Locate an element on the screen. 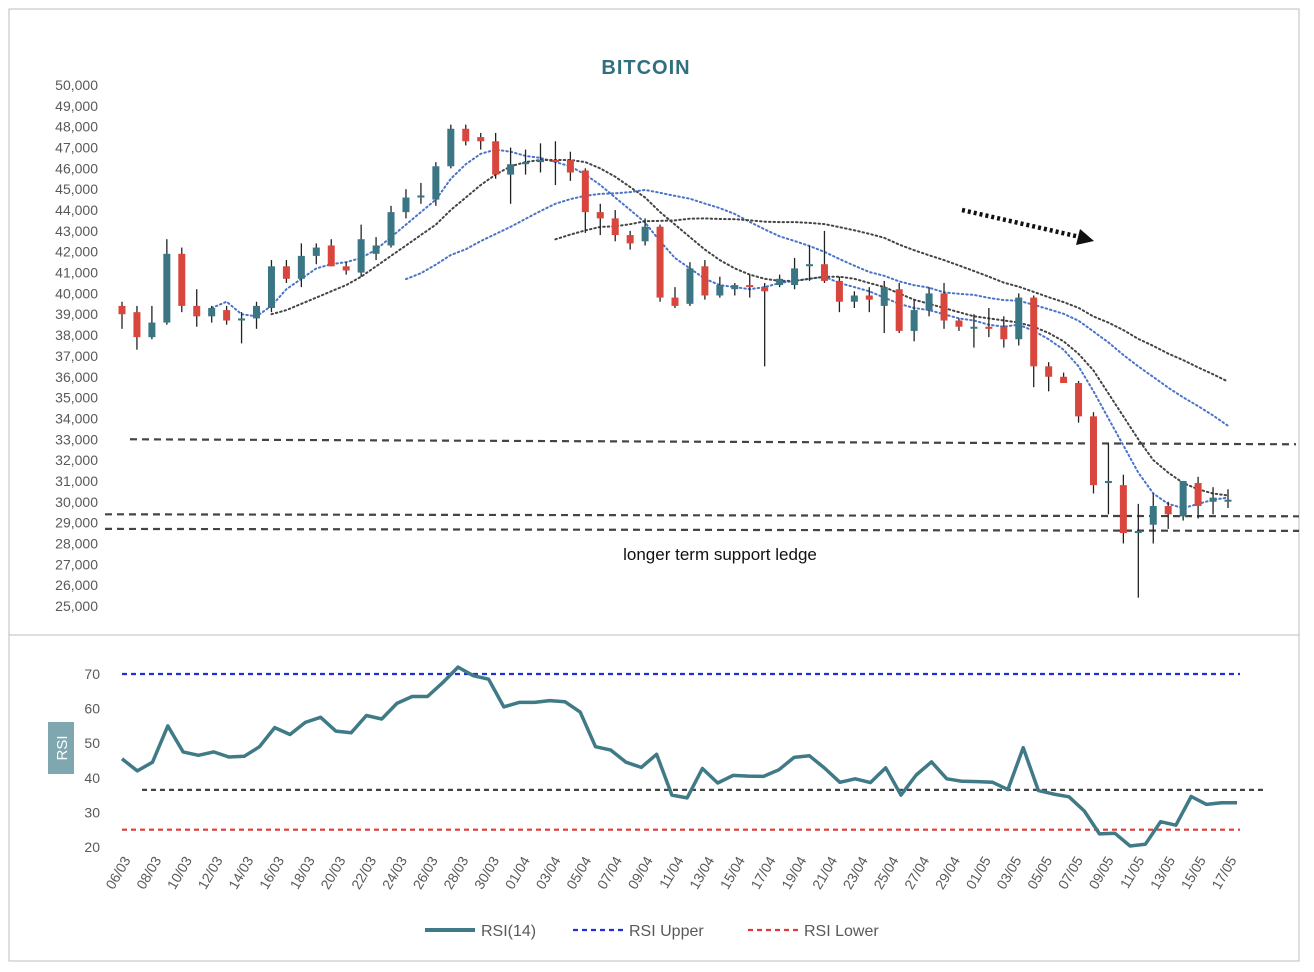 This screenshot has height=972, width=1314. price-tick-label: 33,000 is located at coordinates (76, 439).